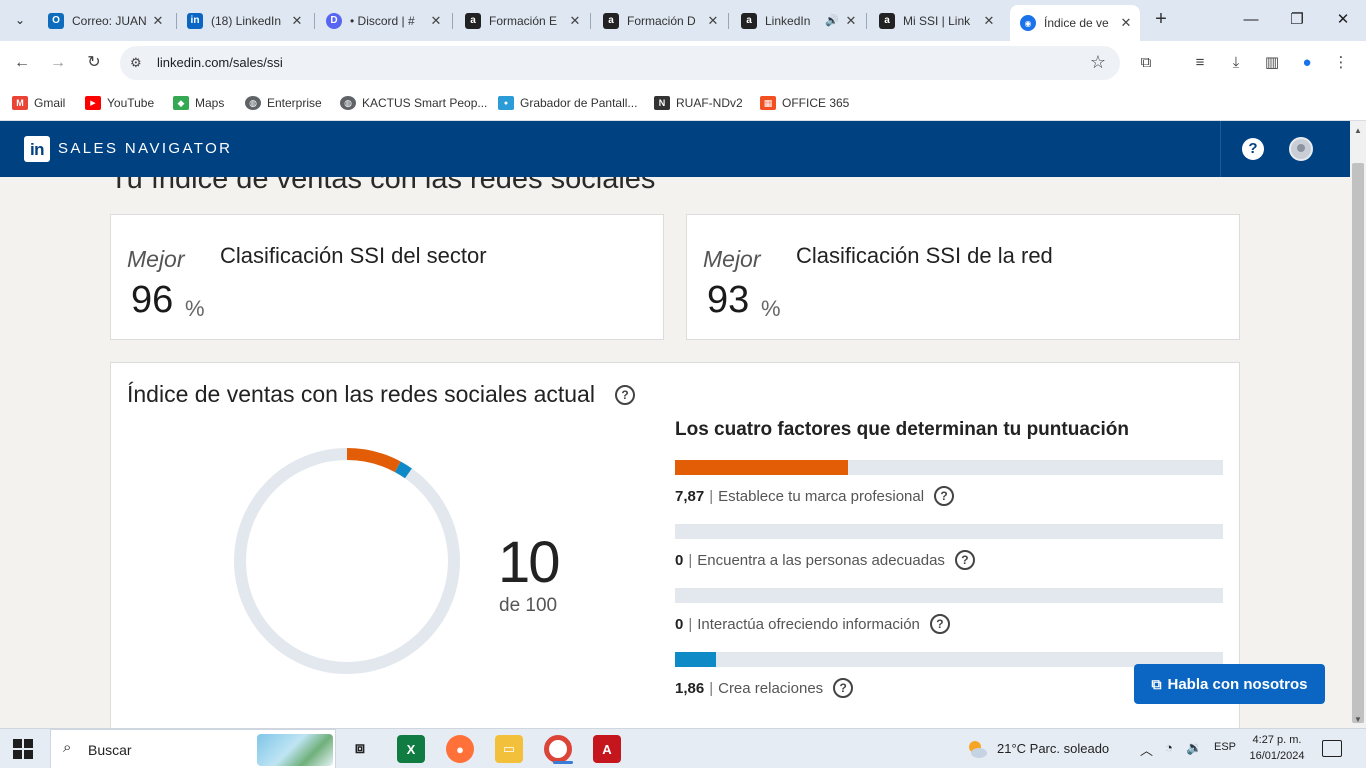 The height and width of the screenshot is (768, 1366). Describe the element at coordinates (294, 103) in the screenshot. I see `bookmark-label: Enterprise` at that location.